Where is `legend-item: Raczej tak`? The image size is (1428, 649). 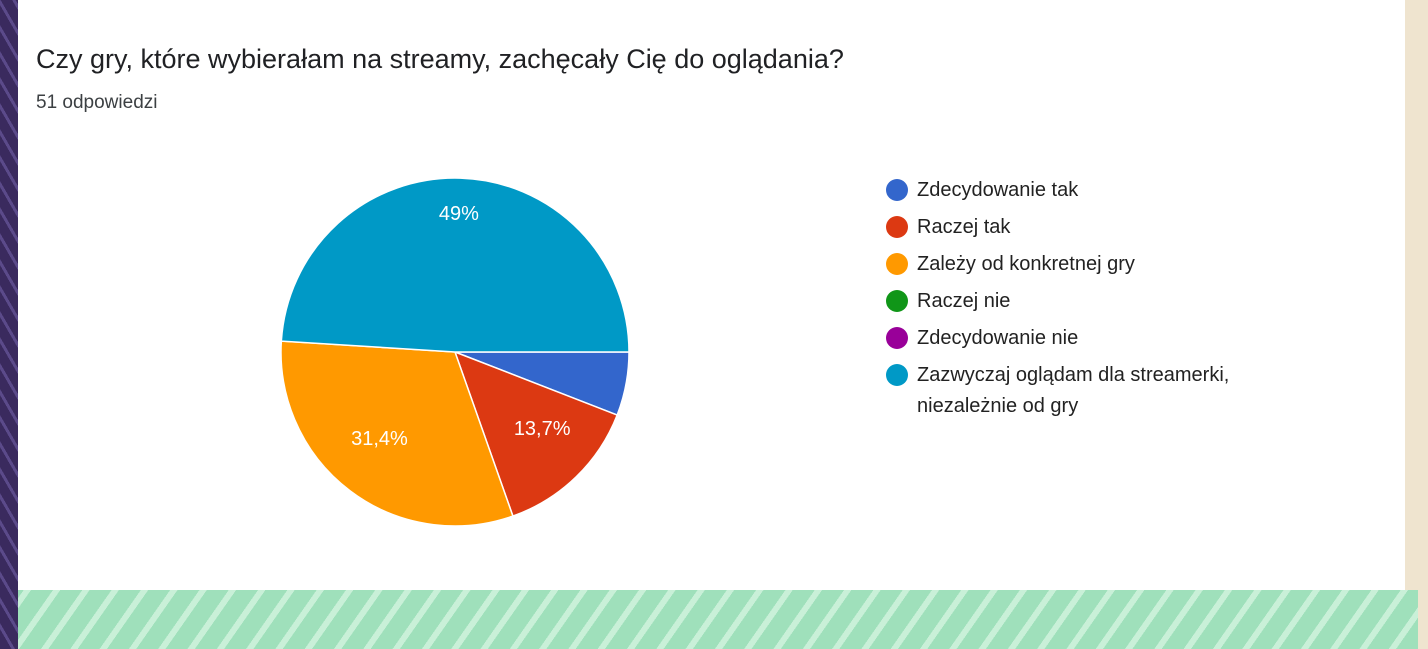
legend-item: Raczej tak is located at coordinates (1084, 227).